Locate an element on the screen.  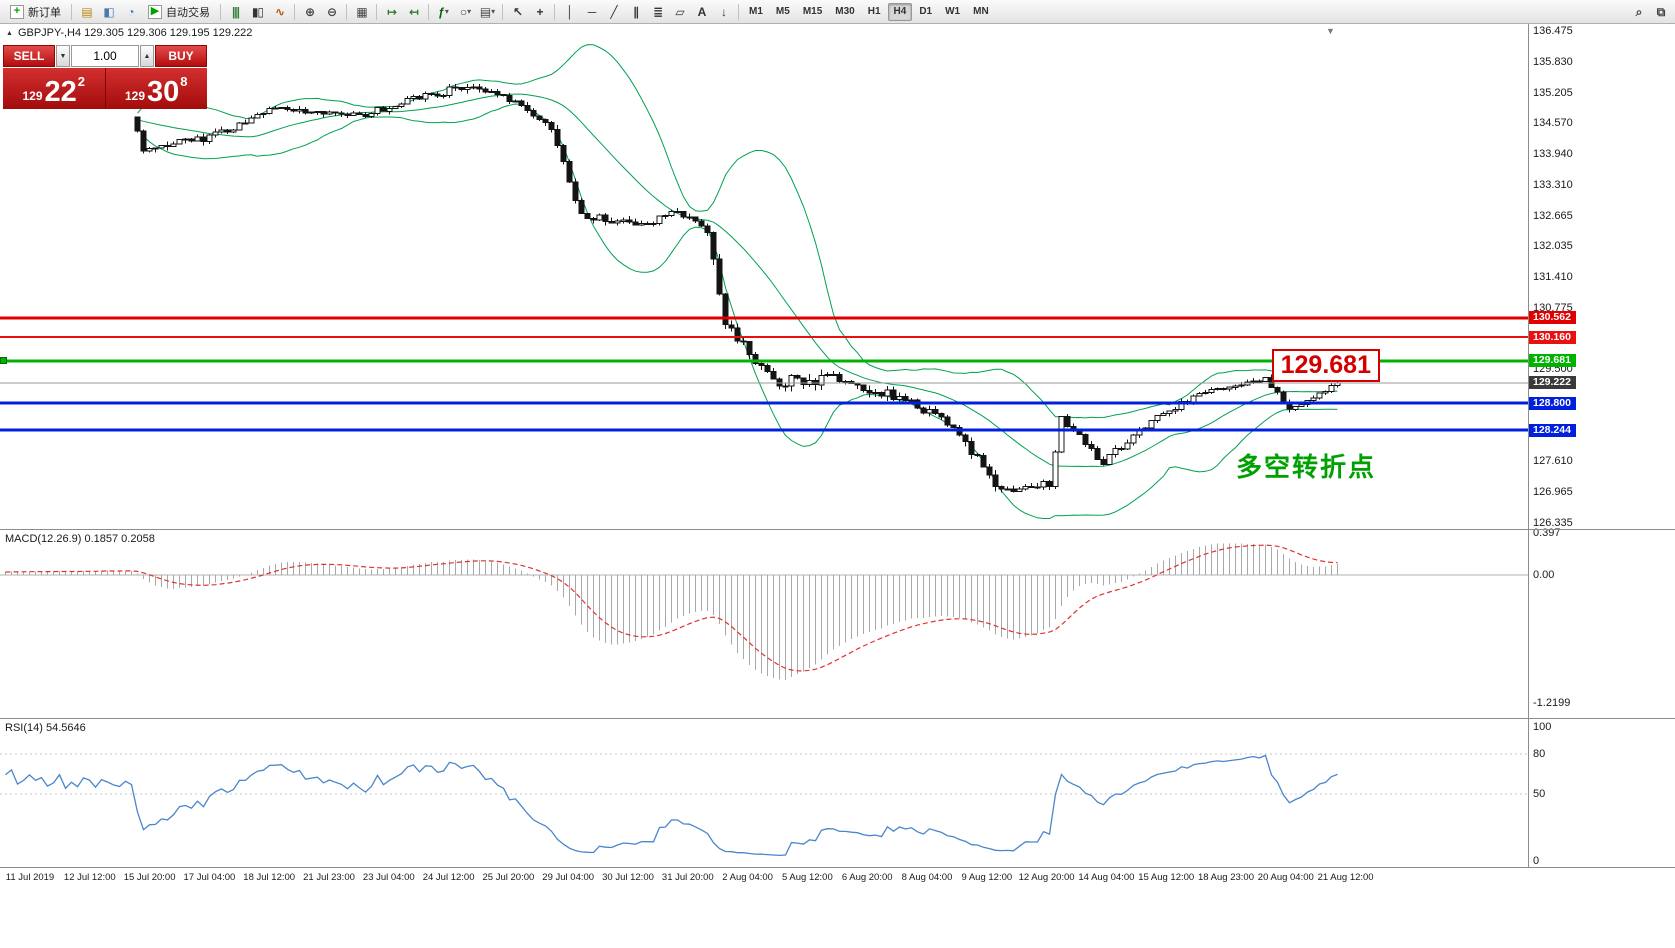
timeframe-w1-button: W1 is located at coordinates (953, 11).